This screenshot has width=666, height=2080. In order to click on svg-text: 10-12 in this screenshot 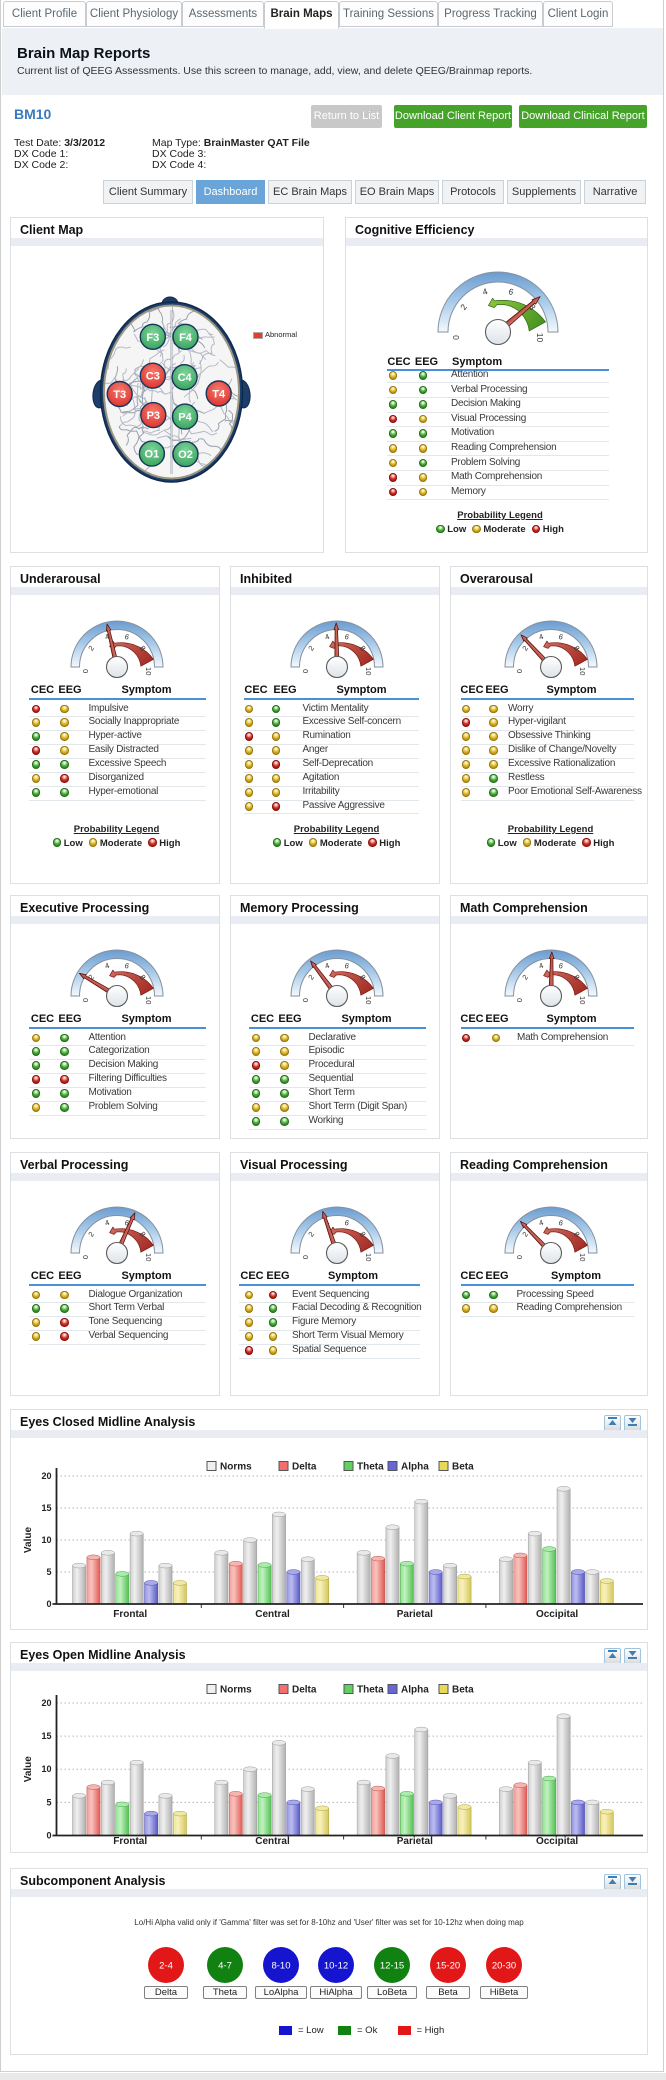, I will do `click(336, 1966)`.